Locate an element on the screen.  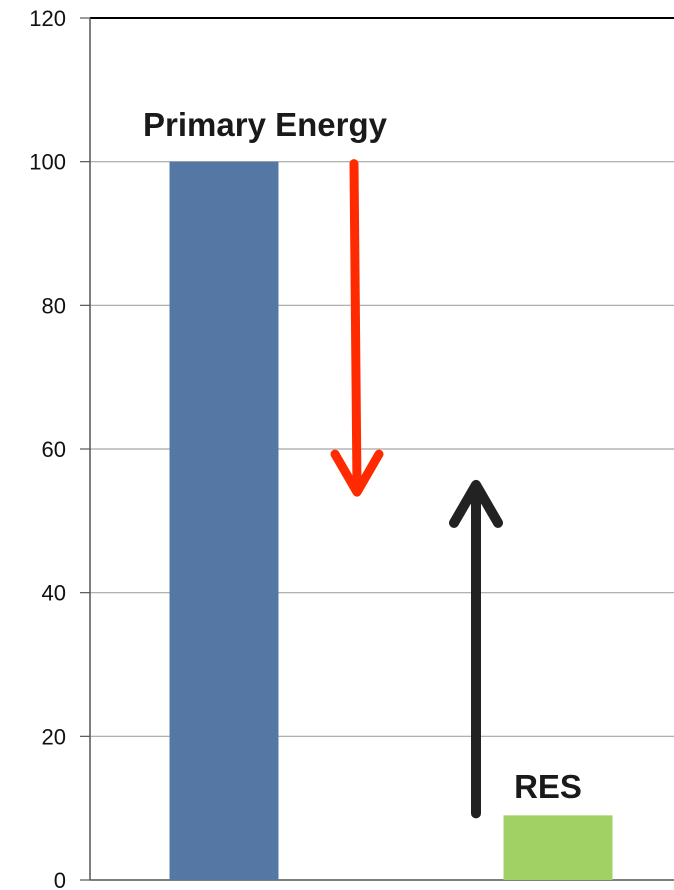
y-tick-label: 40 is located at coordinates (54, 593).